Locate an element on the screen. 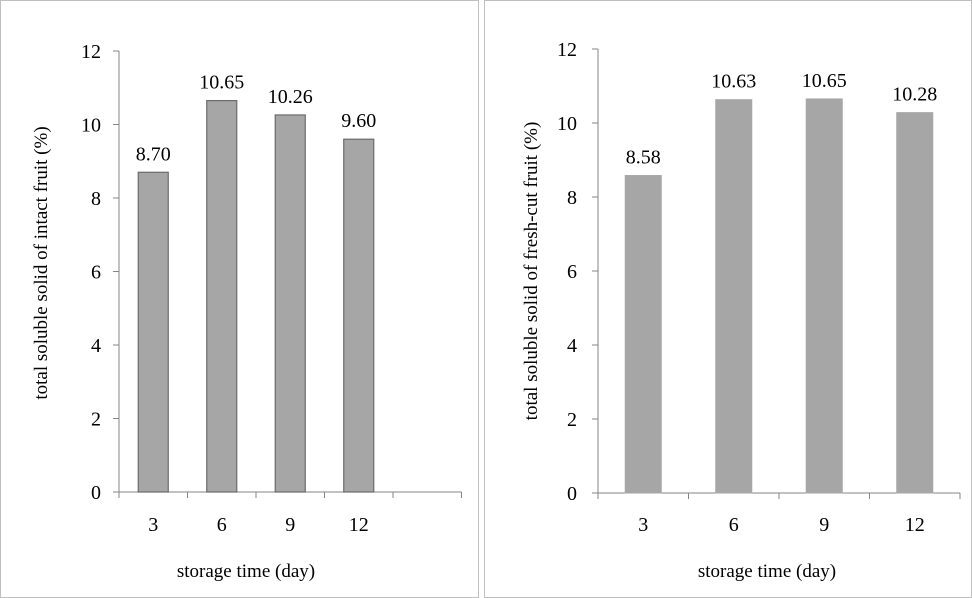 The height and width of the screenshot is (598, 972). y-axis-title: total soluble solid of intact fruit (%) is located at coordinates (41, 262).